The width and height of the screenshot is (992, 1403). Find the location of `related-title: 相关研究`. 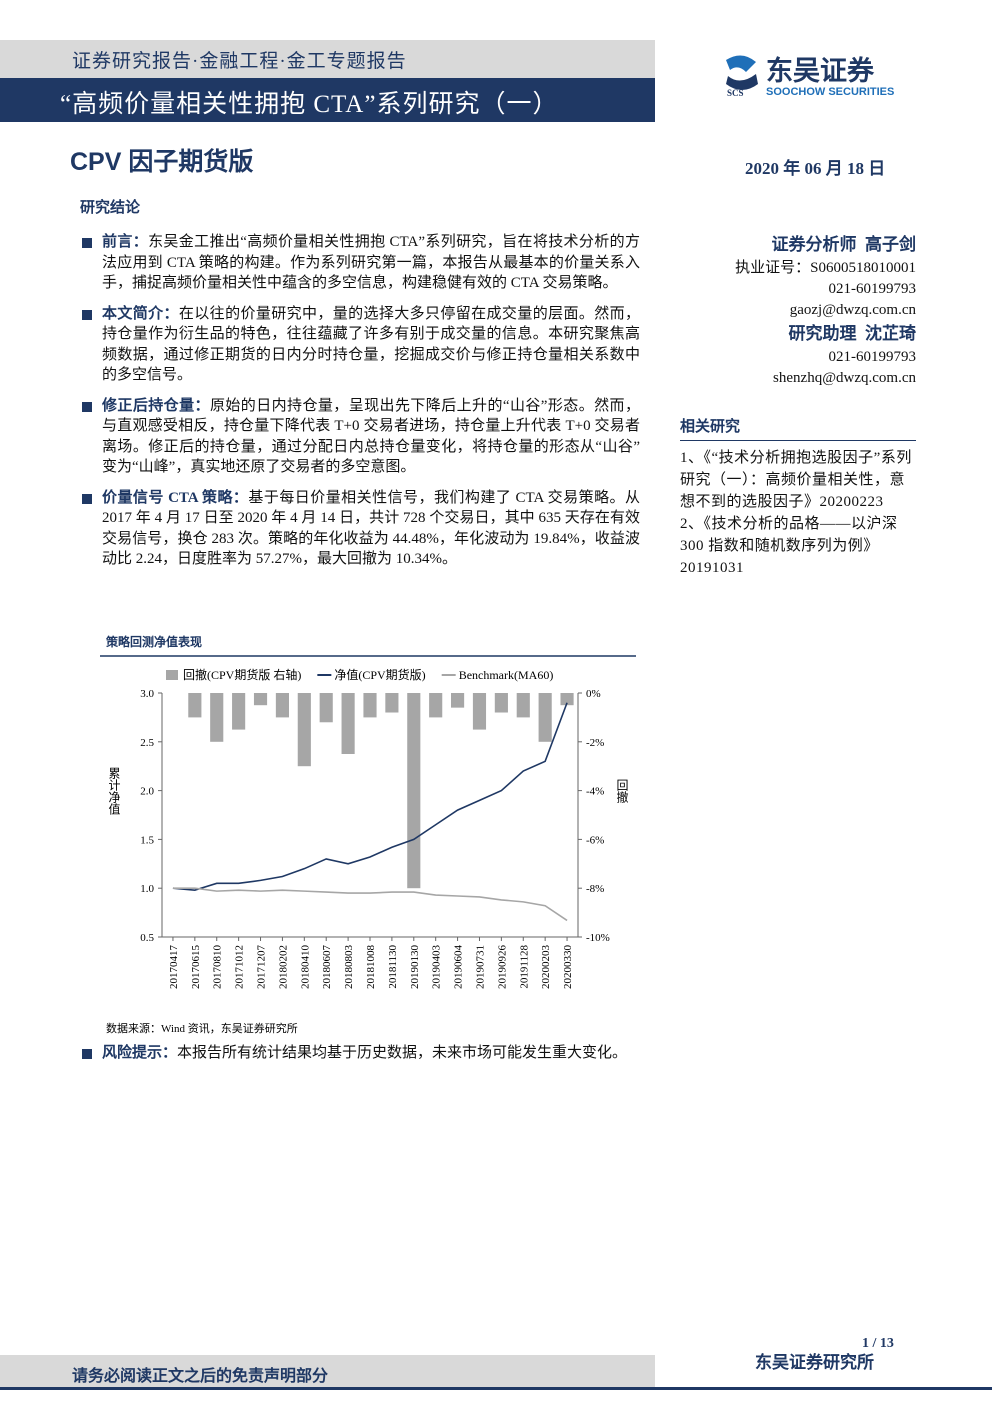

related-title: 相关研究 is located at coordinates (798, 428).